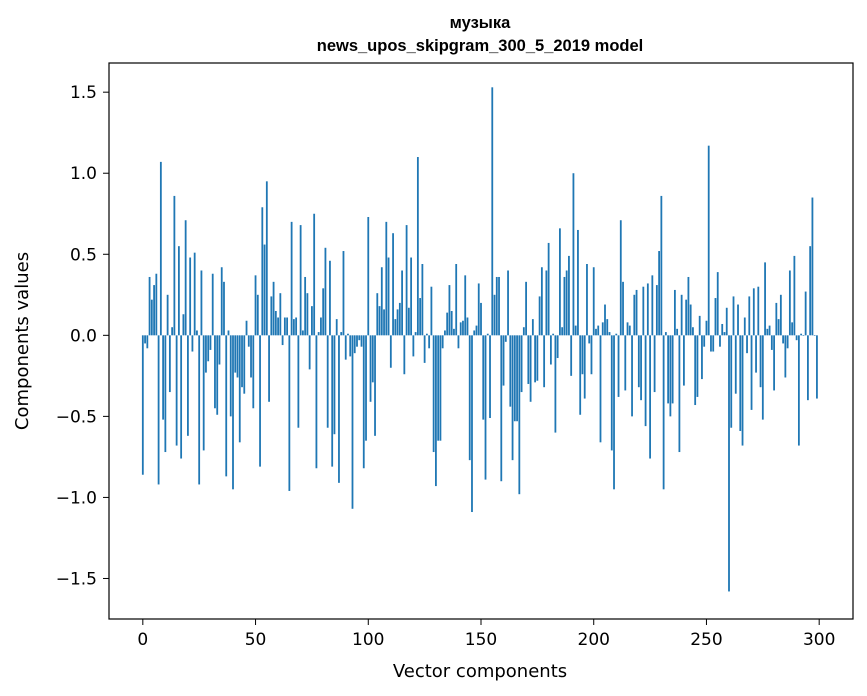 Image resolution: width=867 pixels, height=696 pixels. What do you see at coordinates (594, 640) in the screenshot?
I see `x-tick-label: 200` at bounding box center [594, 640].